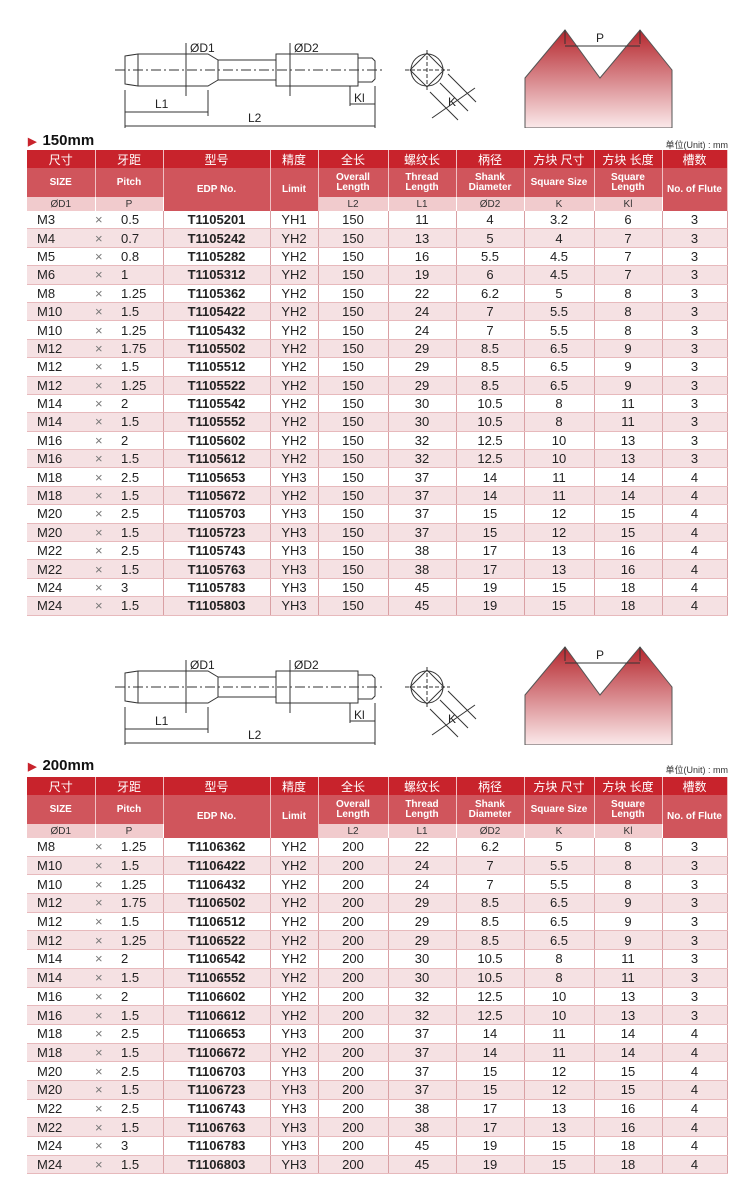 Image resolution: width=750 pixels, height=1180 pixels. Describe the element at coordinates (61, 275) in the screenshot. I see `size-cell: M6` at that location.